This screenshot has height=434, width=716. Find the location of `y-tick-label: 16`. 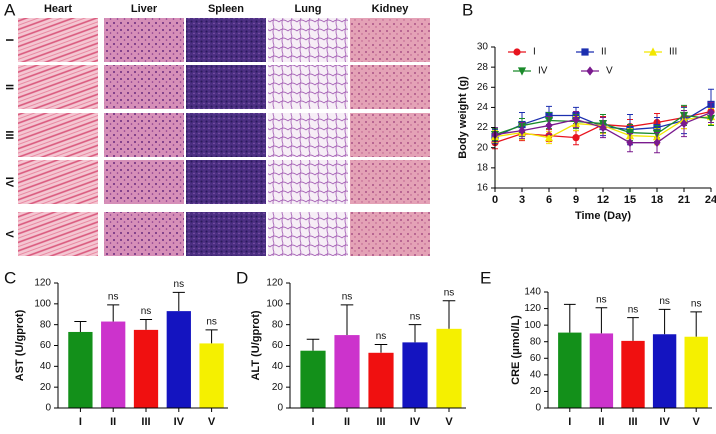

y-tick-label: 16 is located at coordinates (483, 188).